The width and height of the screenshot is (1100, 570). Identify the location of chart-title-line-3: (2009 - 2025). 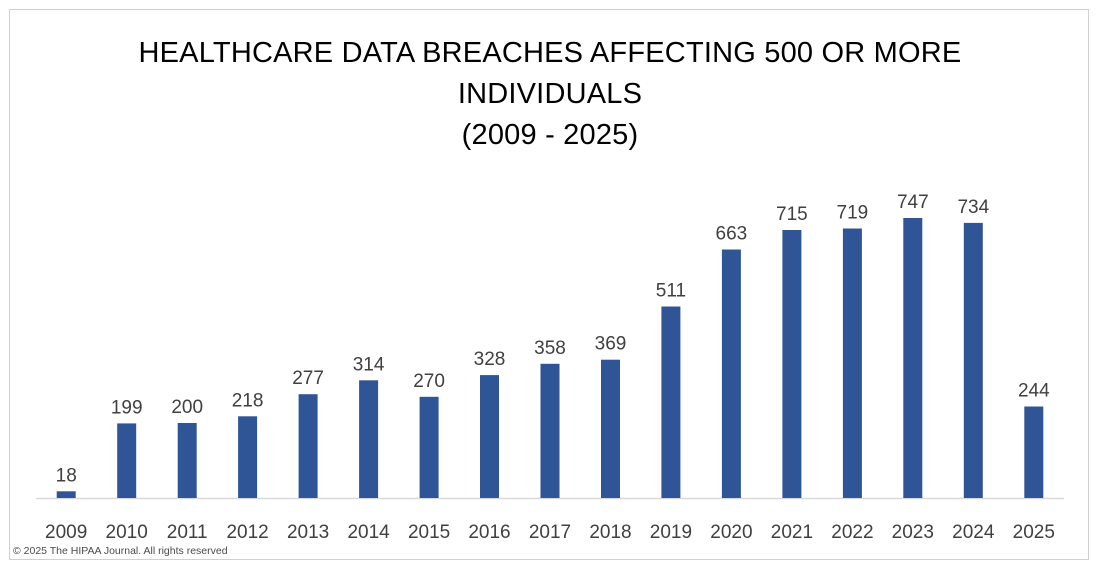
(550, 135).